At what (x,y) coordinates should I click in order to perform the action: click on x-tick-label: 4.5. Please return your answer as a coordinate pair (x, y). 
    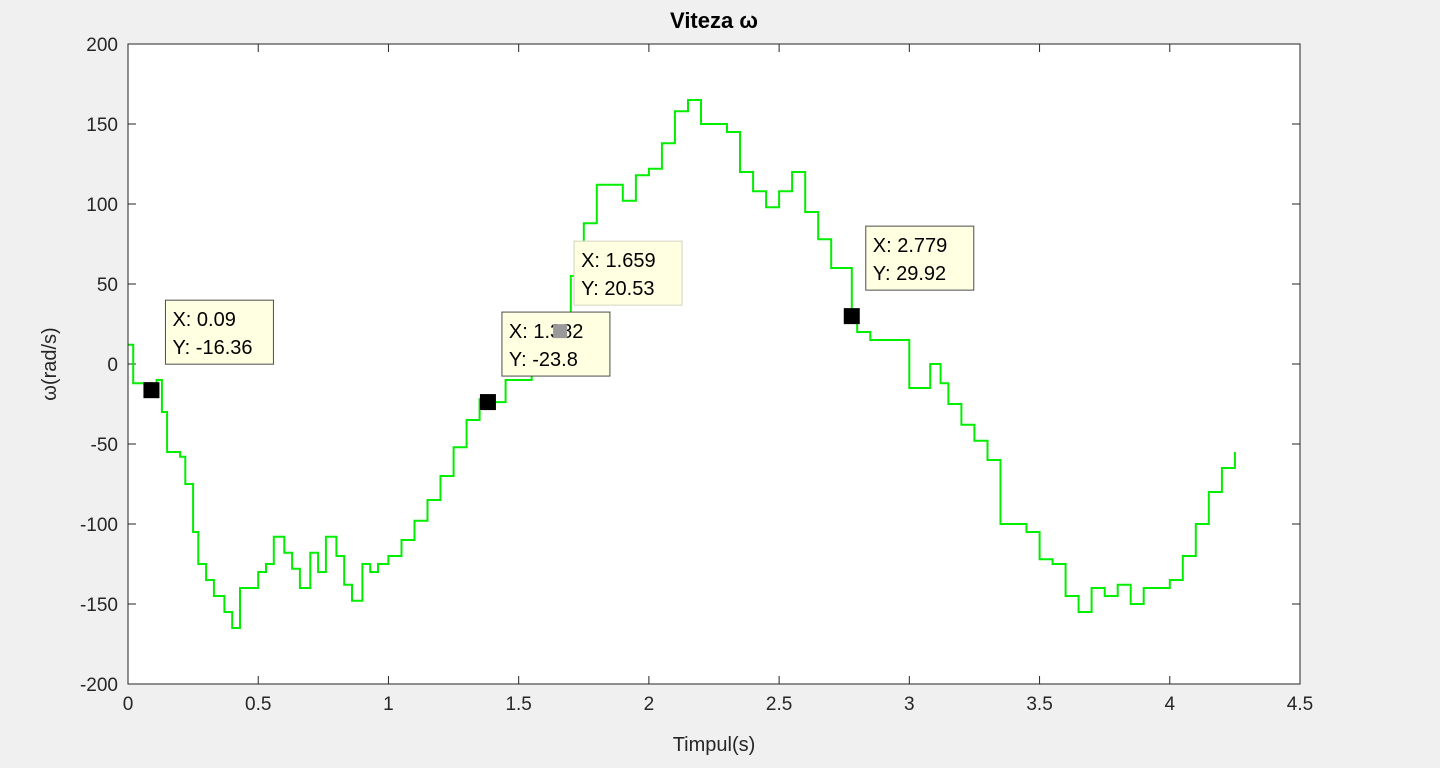
    Looking at the image, I should click on (1300, 704).